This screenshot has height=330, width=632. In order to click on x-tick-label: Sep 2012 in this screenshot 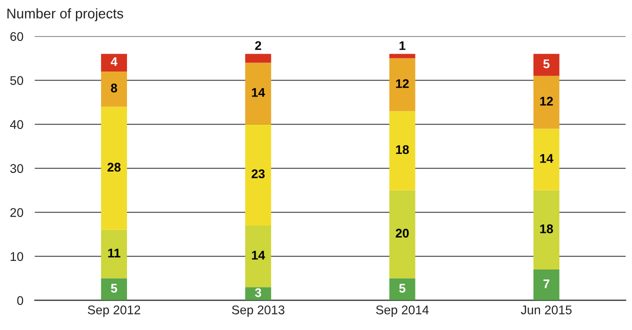, I will do `click(114, 311)`.